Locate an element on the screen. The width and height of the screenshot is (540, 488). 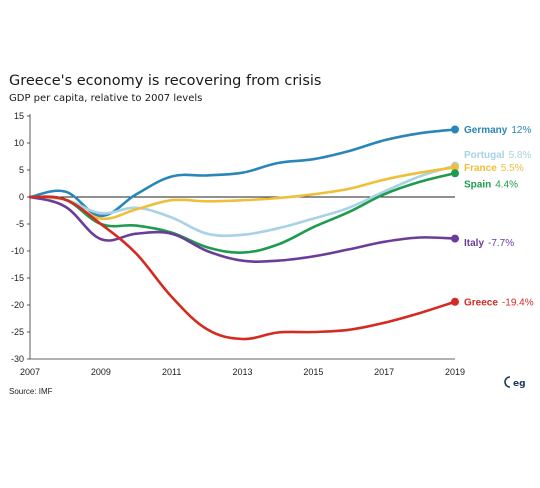
series-value-france: 5.5% is located at coordinates (512, 168).